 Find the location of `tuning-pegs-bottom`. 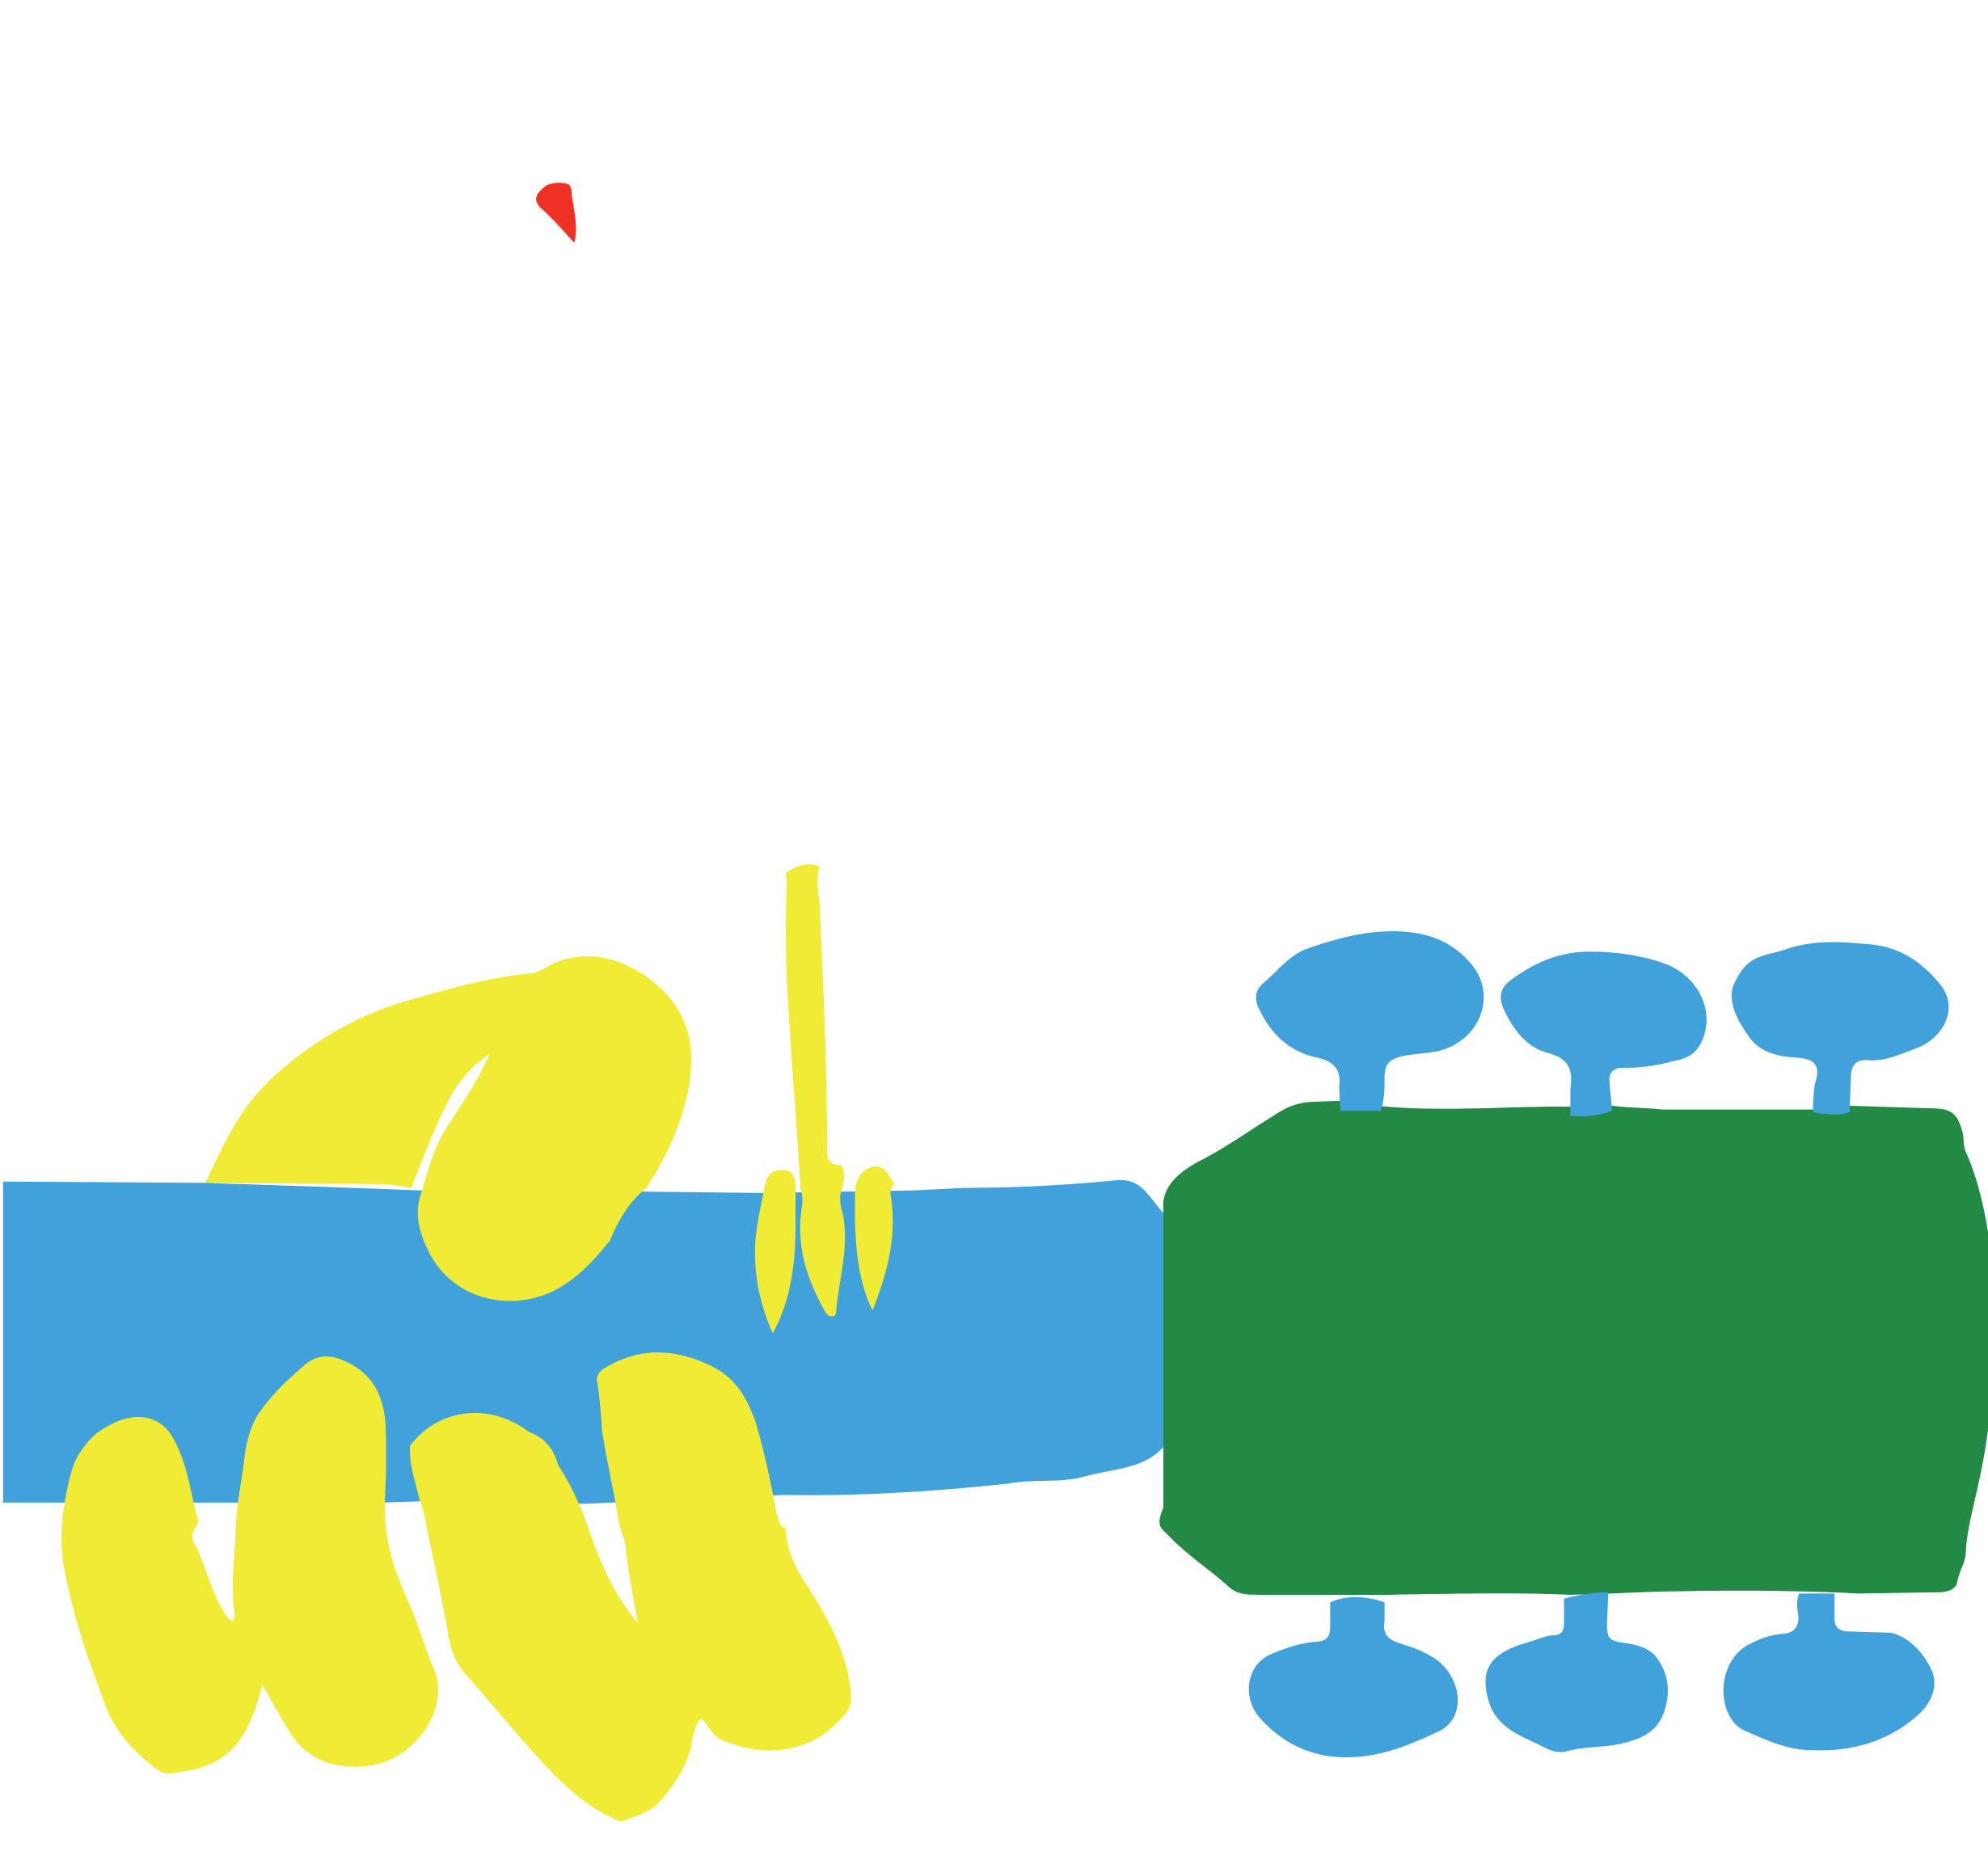

tuning-pegs-bottom is located at coordinates (1591, 1674).